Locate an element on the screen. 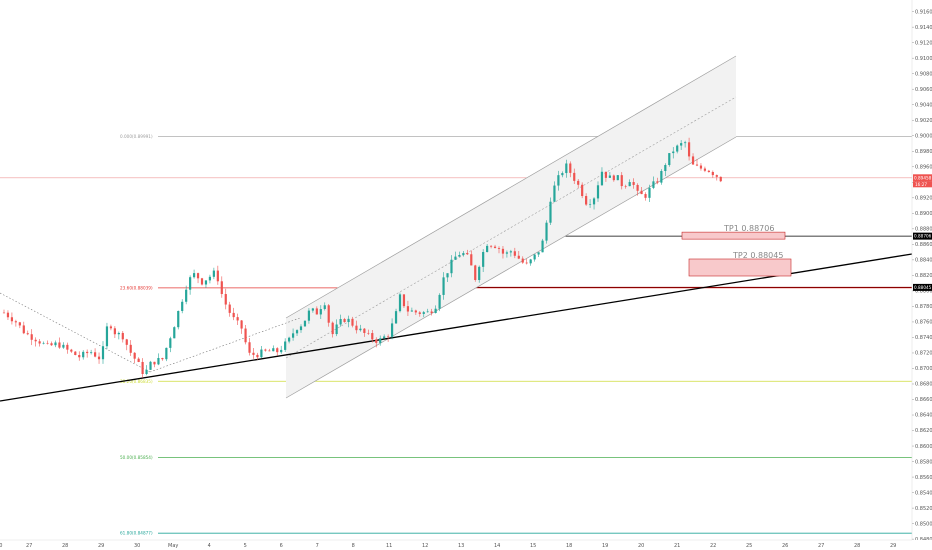 Image resolution: width=932 pixels, height=550 pixels. tp2-box is located at coordinates (740, 267).